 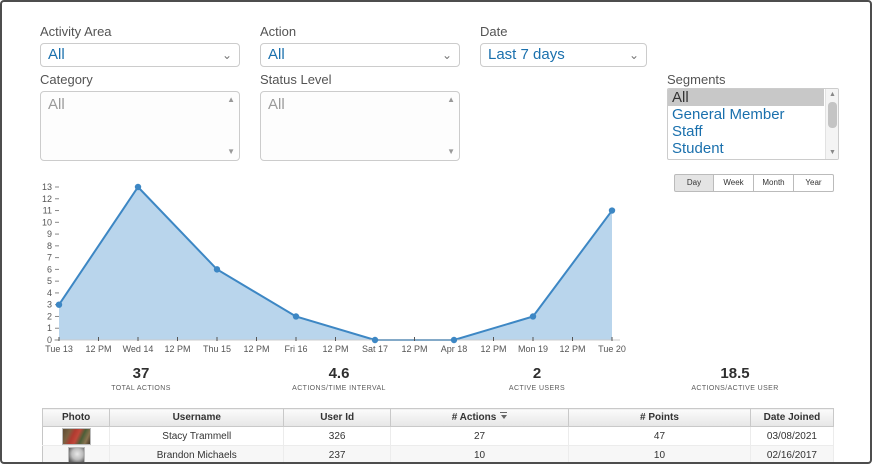 I want to click on segments-listbox: All General Member Staff Student ▲ ▼, so click(x=753, y=124).